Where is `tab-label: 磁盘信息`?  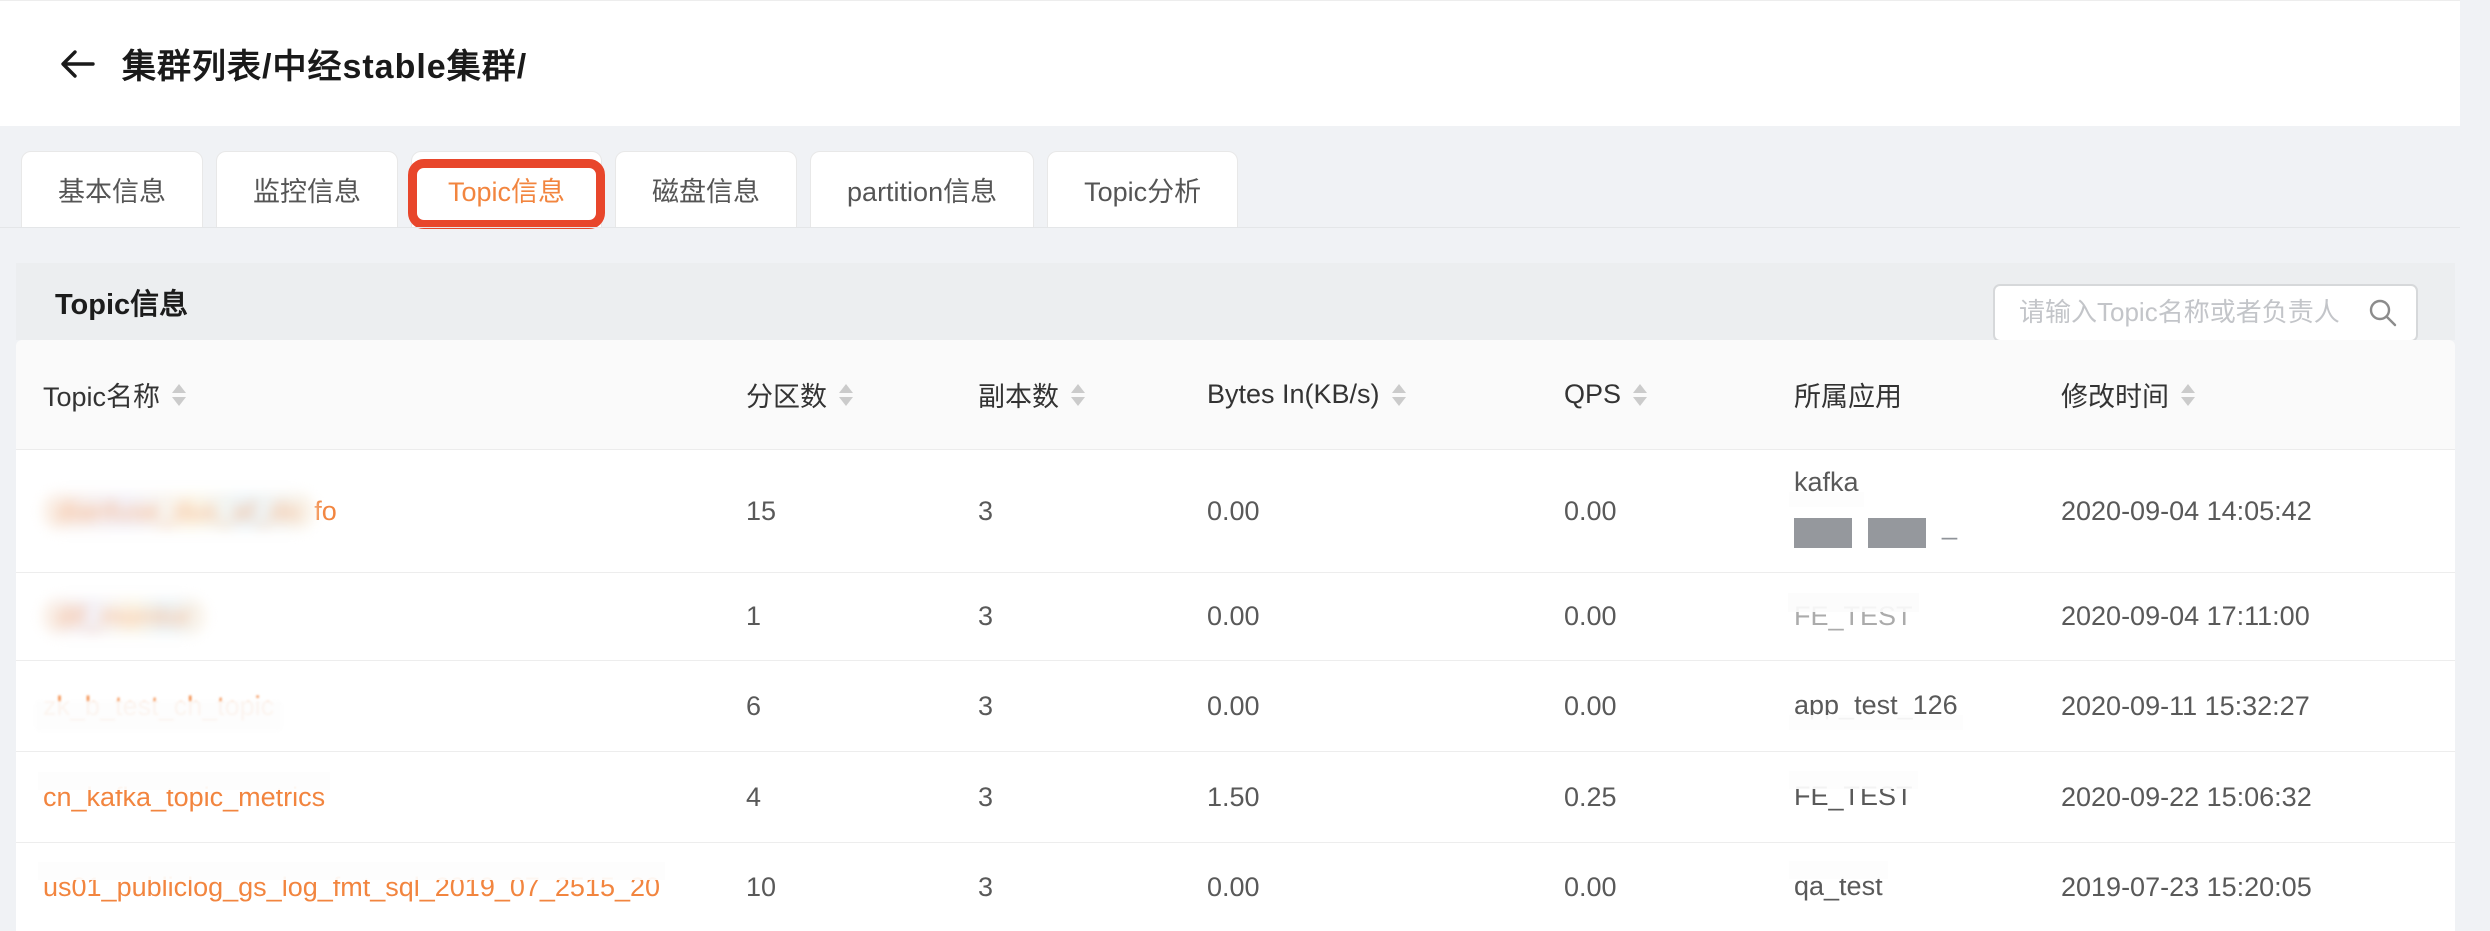
tab-label: 磁盘信息 is located at coordinates (706, 192).